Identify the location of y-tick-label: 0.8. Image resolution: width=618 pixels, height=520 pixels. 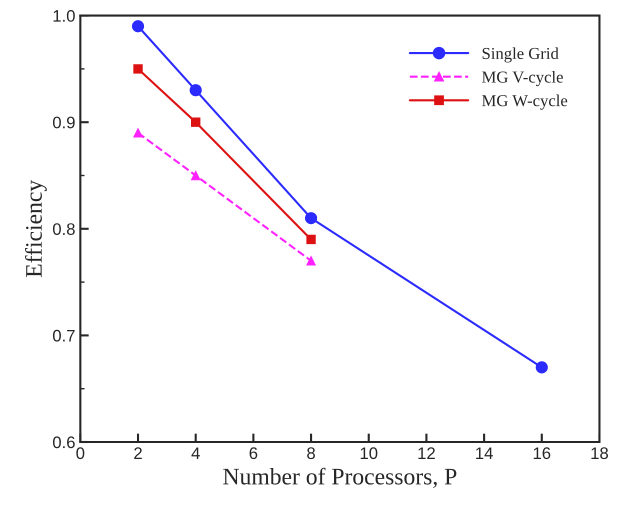
(63, 229).